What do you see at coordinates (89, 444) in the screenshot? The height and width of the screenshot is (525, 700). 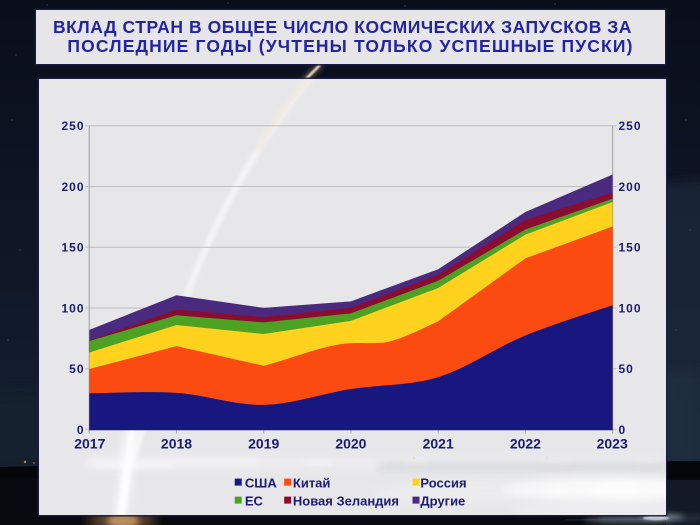 I see `svg-text: 2017` at bounding box center [89, 444].